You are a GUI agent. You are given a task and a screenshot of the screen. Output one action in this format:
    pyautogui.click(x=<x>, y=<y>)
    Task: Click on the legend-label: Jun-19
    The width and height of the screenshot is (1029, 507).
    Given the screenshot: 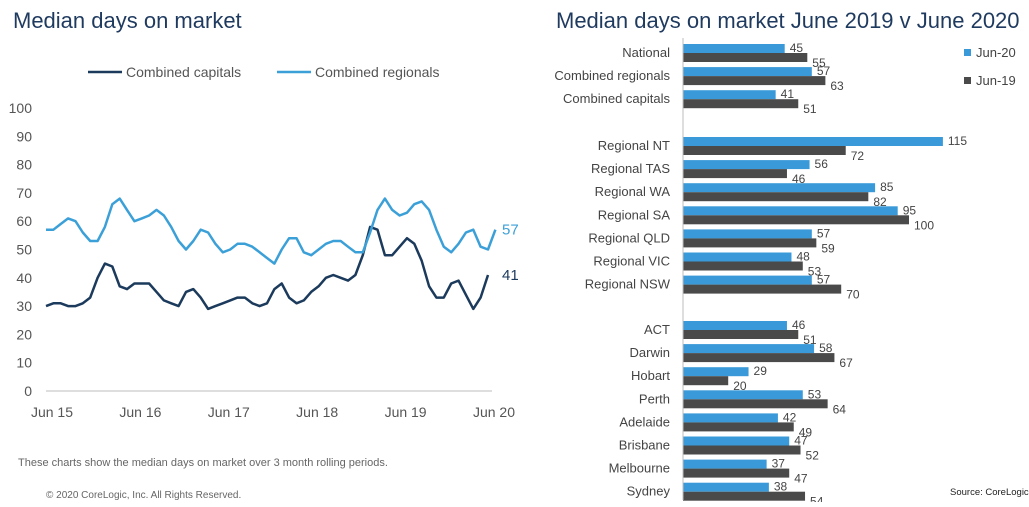 What is the action you would take?
    pyautogui.click(x=996, y=80)
    